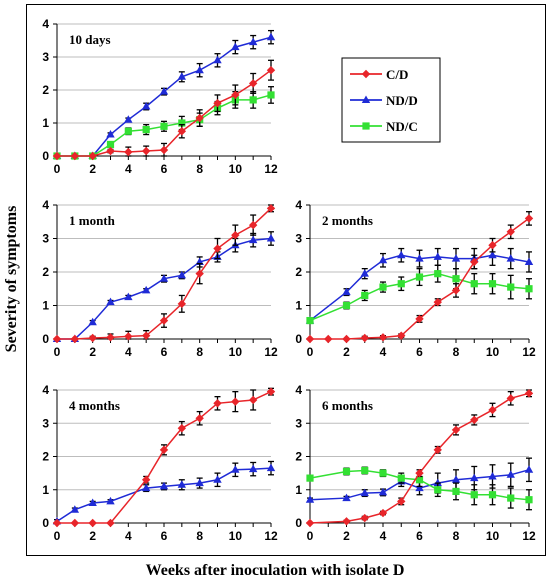 The width and height of the screenshot is (550, 586). Describe the element at coordinates (419, 458) in the screenshot. I see `series-c-d` at that location.